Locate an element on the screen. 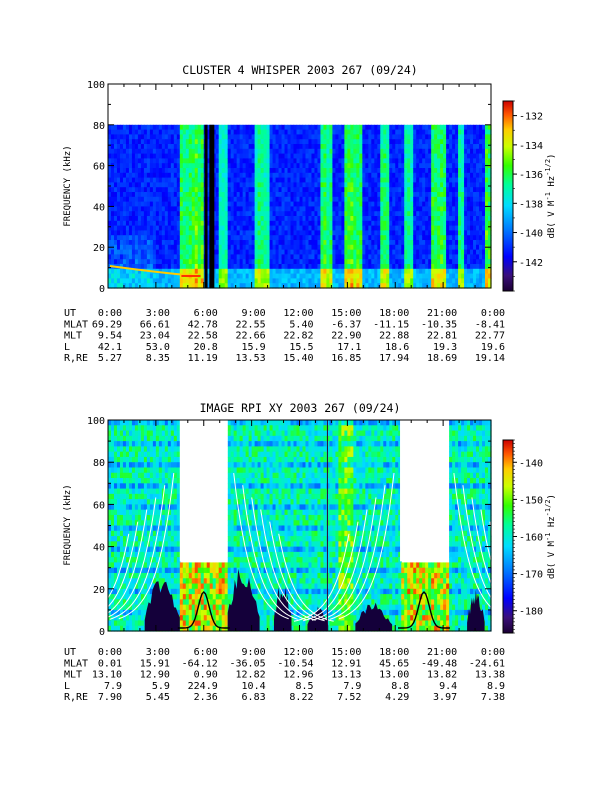 The height and width of the screenshot is (800, 600). table-value: -10.35 is located at coordinates (439, 324).